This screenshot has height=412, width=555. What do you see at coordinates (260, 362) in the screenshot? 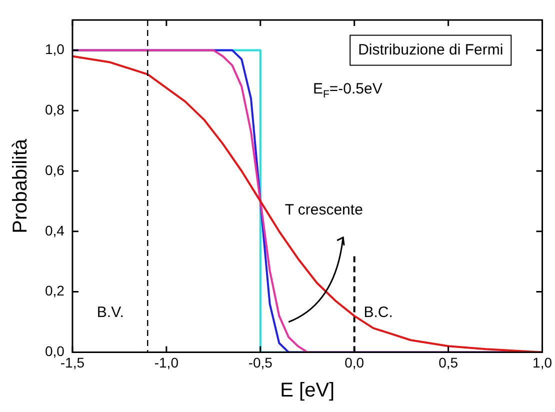
I see `x-tick-label: -0,5` at bounding box center [260, 362].